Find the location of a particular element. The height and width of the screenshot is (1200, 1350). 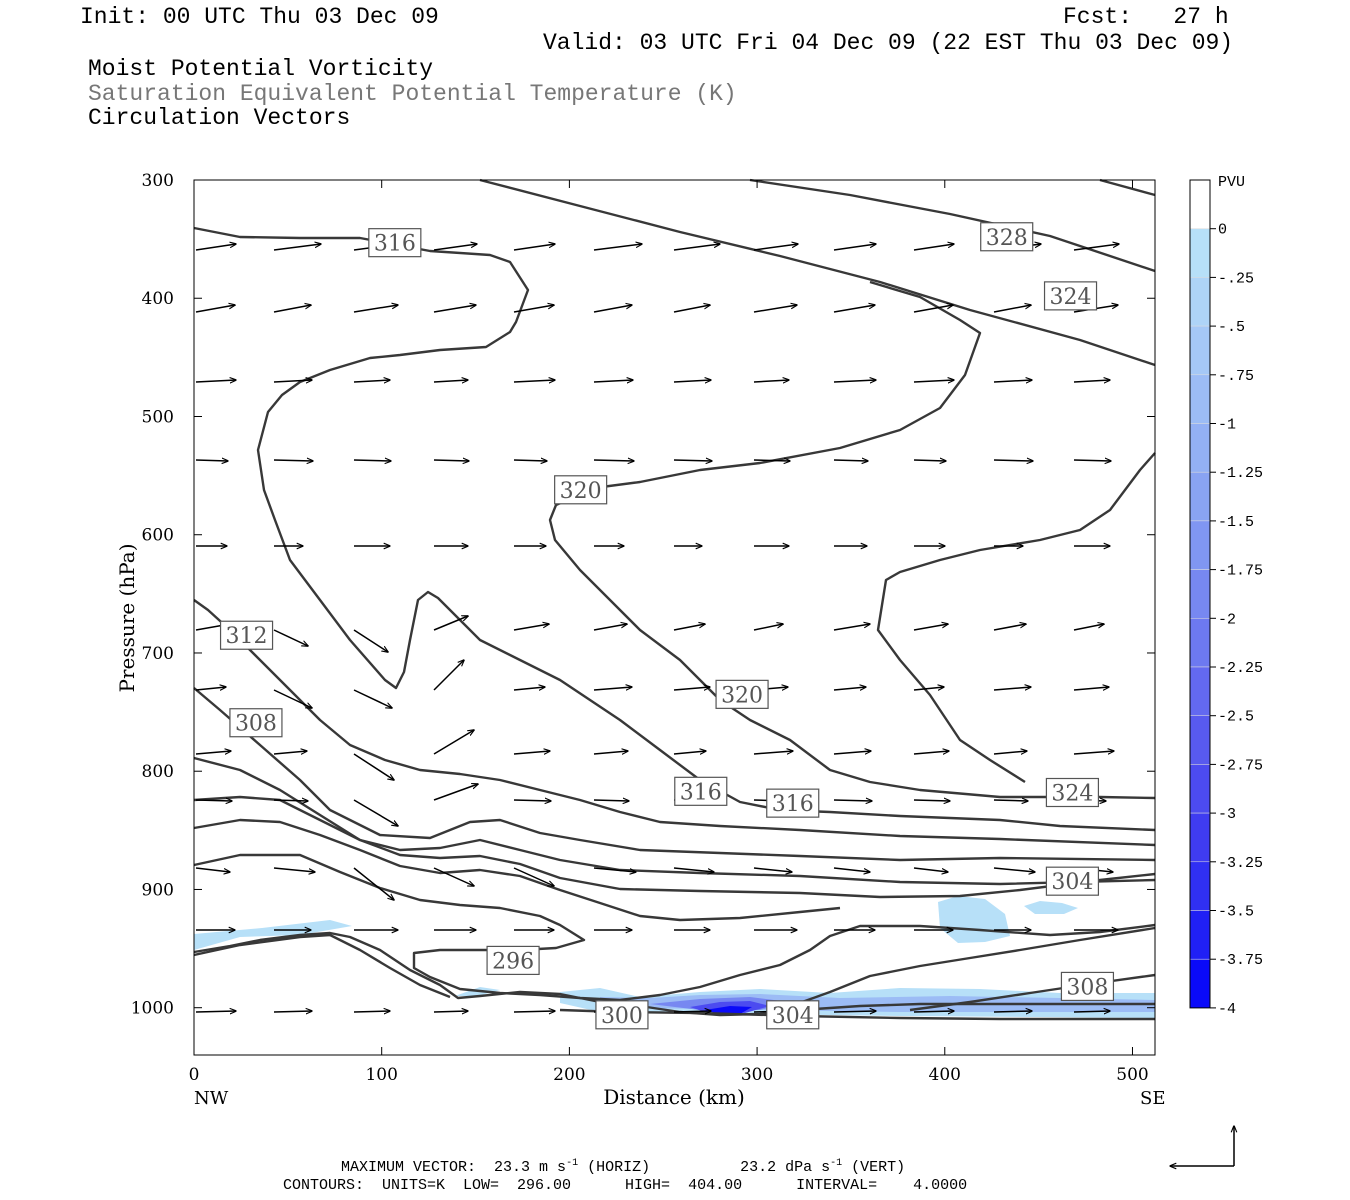

y-tick-label: 800 is located at coordinates (158, 772).